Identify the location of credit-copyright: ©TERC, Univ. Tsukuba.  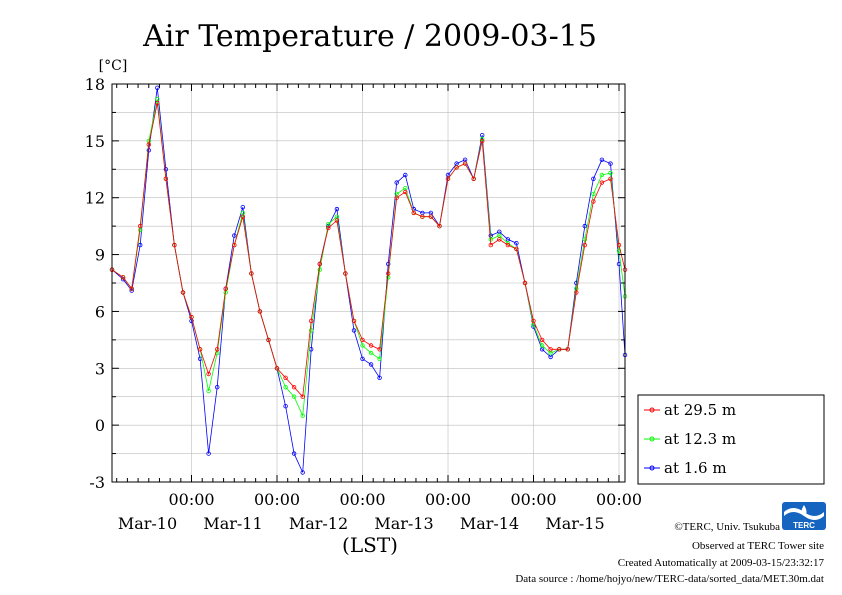
(727, 527).